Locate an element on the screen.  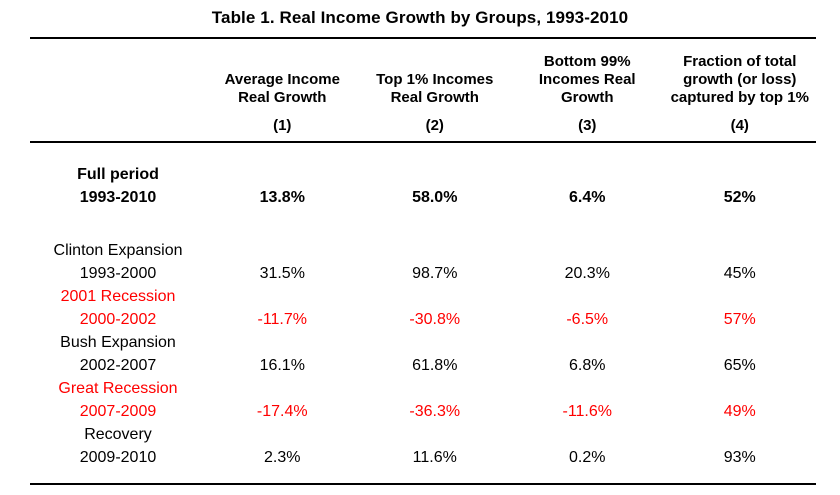
column-header-avg-income: Average Income Real Growth is located at coordinates (282, 73).